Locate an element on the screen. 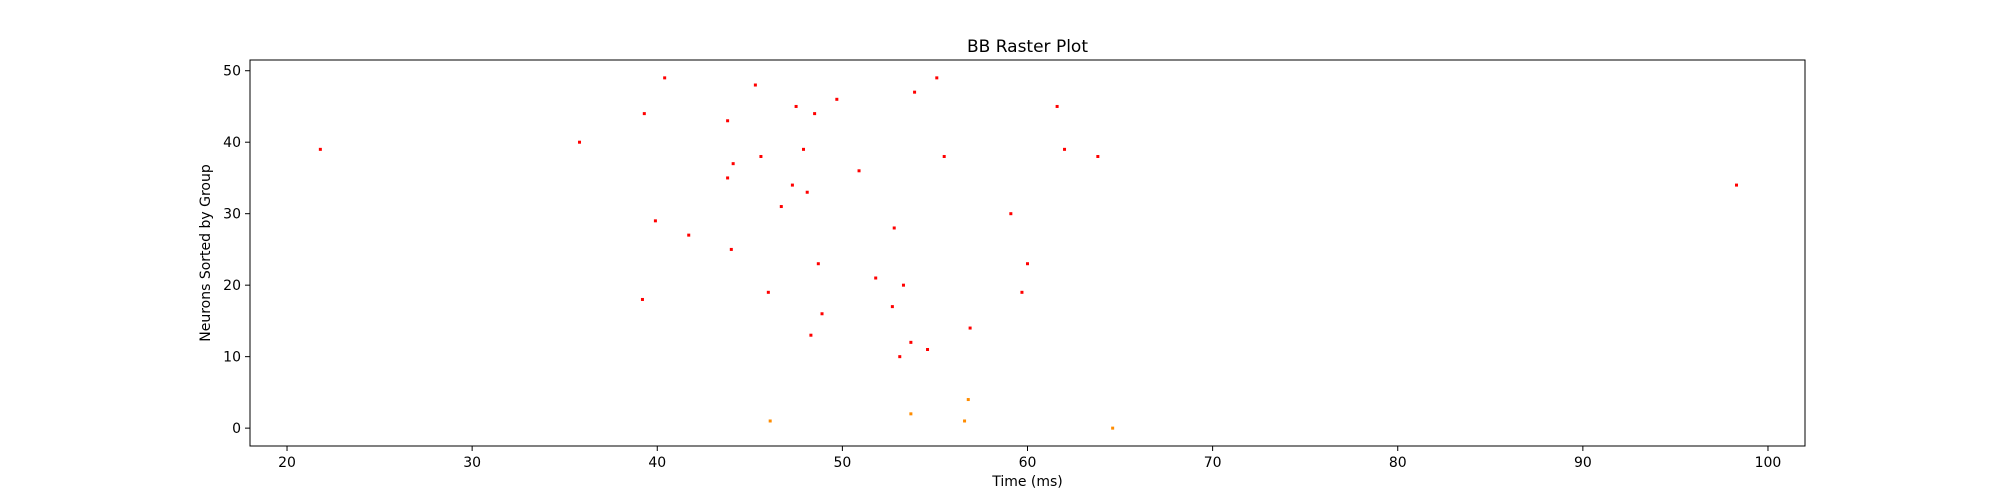 The height and width of the screenshot is (500, 2000). y-tick-label: 0 is located at coordinates (236, 429).